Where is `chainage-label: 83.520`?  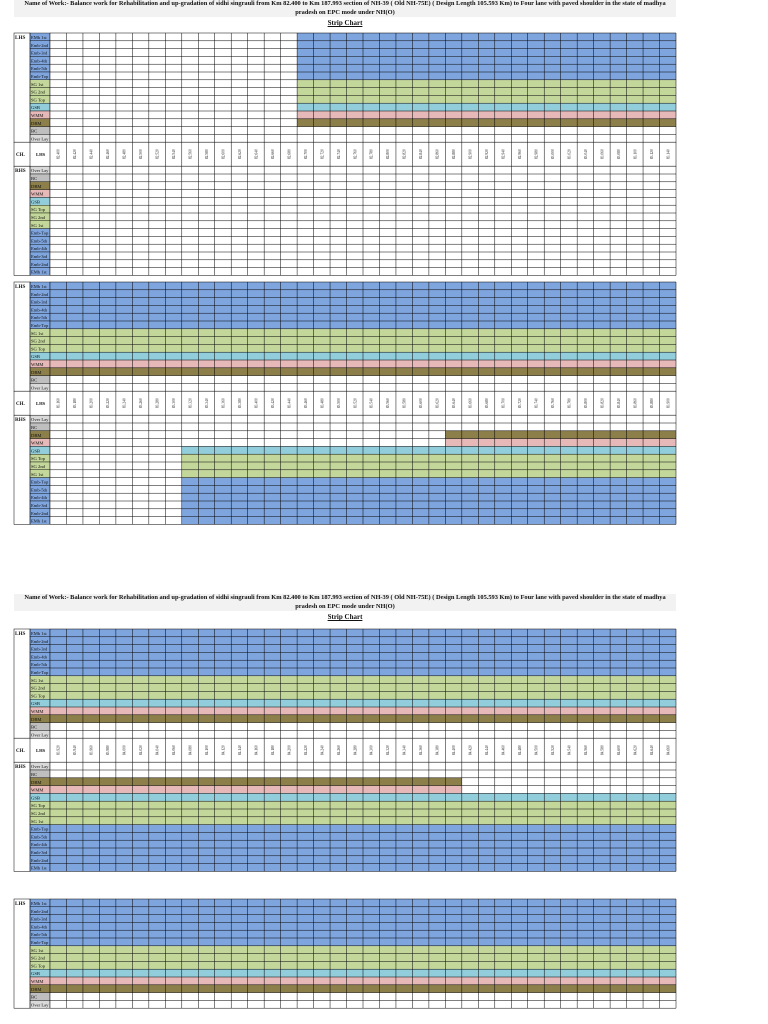
chainage-label: 83.520 is located at coordinates (355, 403).